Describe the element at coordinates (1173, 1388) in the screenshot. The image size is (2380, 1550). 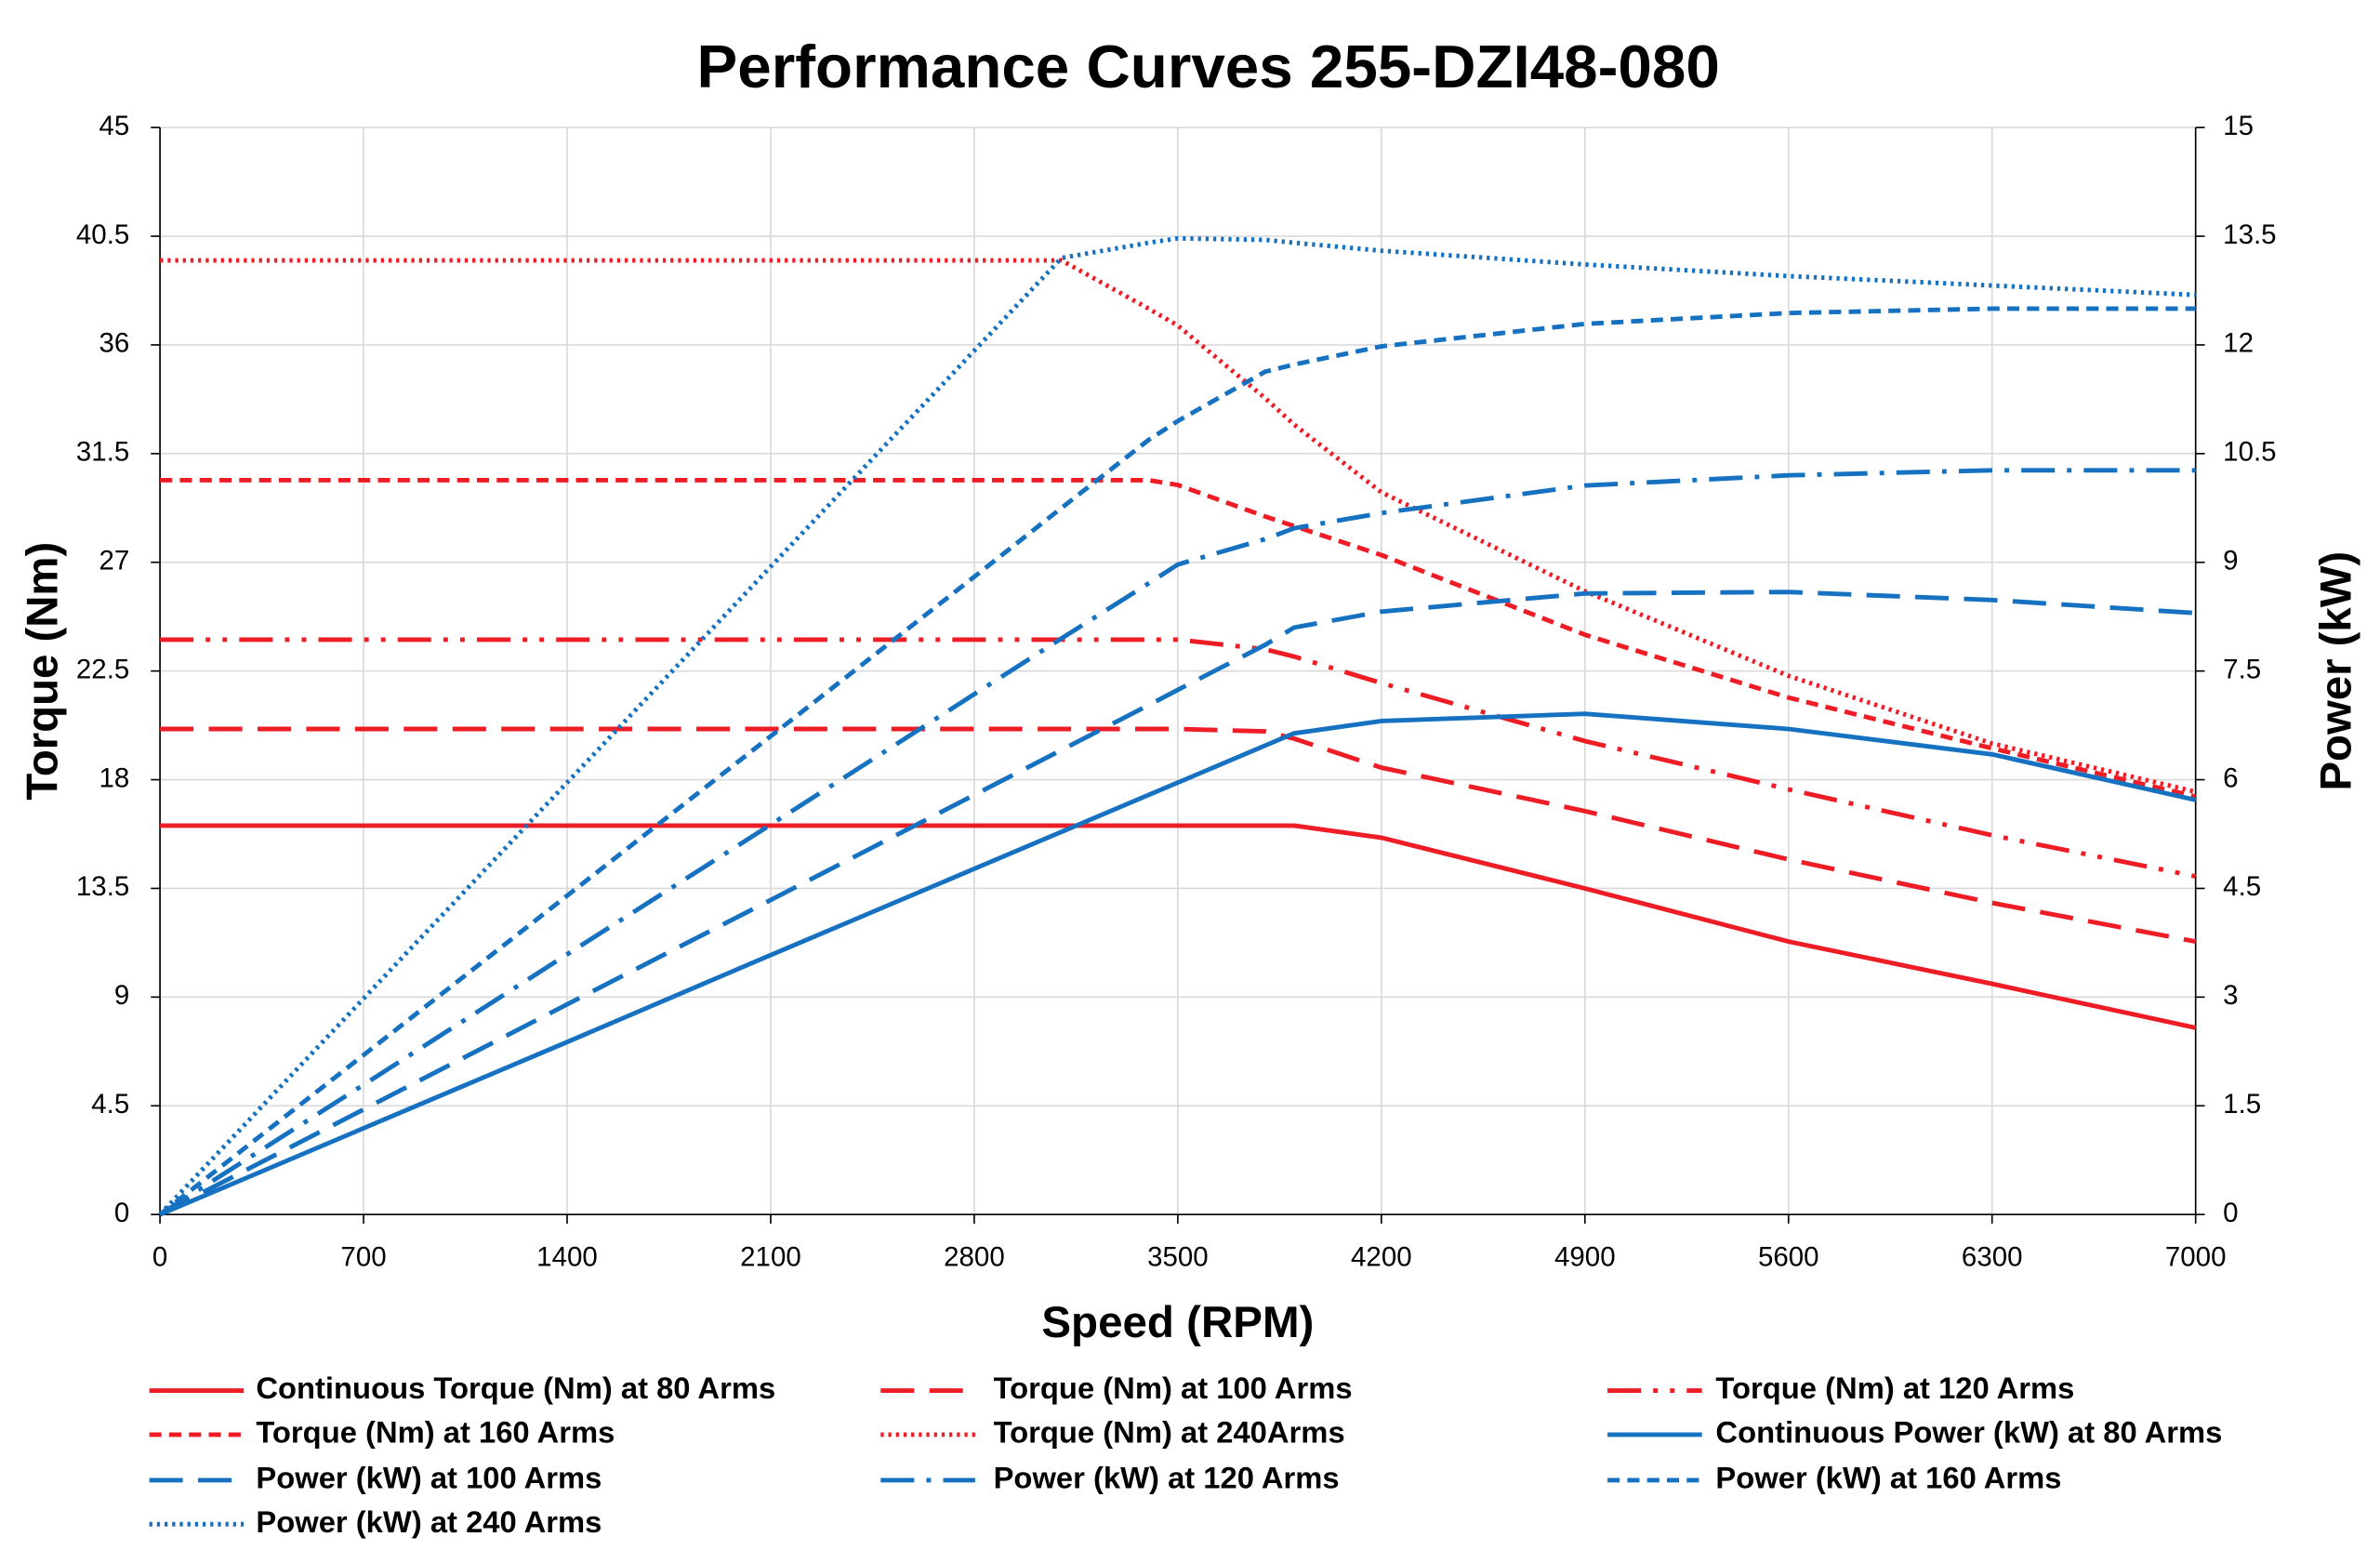
I see `legend-label: Torque (Nm) at 100 Arms` at that location.